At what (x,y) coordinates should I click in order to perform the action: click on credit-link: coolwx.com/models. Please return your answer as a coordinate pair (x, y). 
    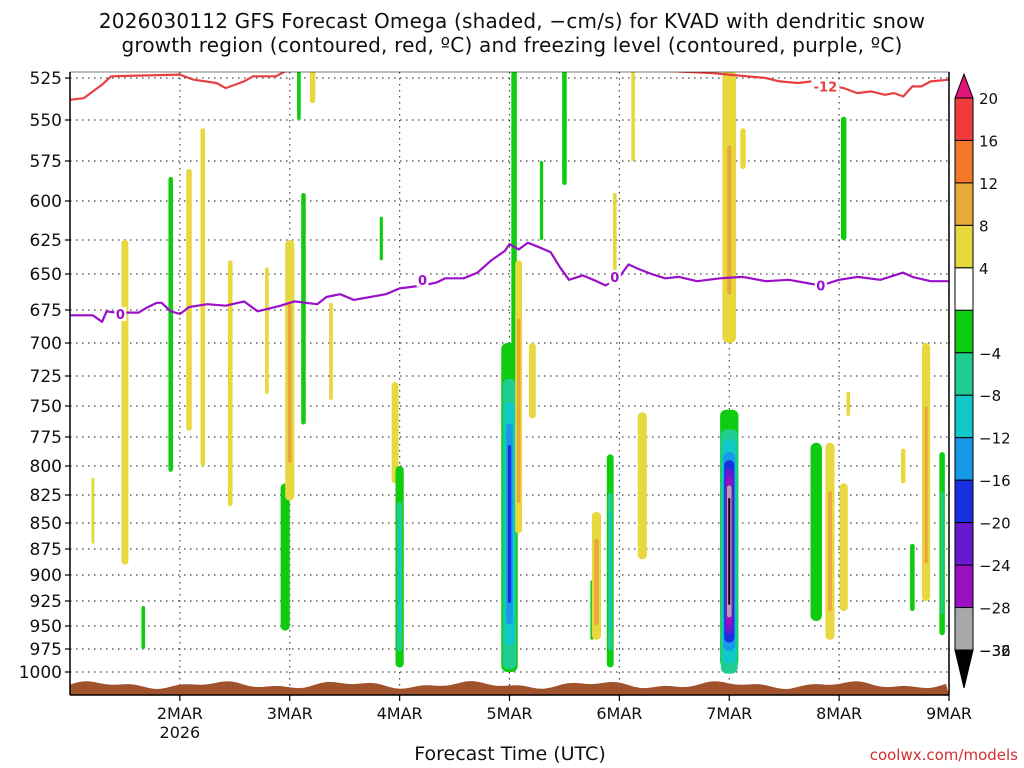
    Looking at the image, I should click on (943, 755).